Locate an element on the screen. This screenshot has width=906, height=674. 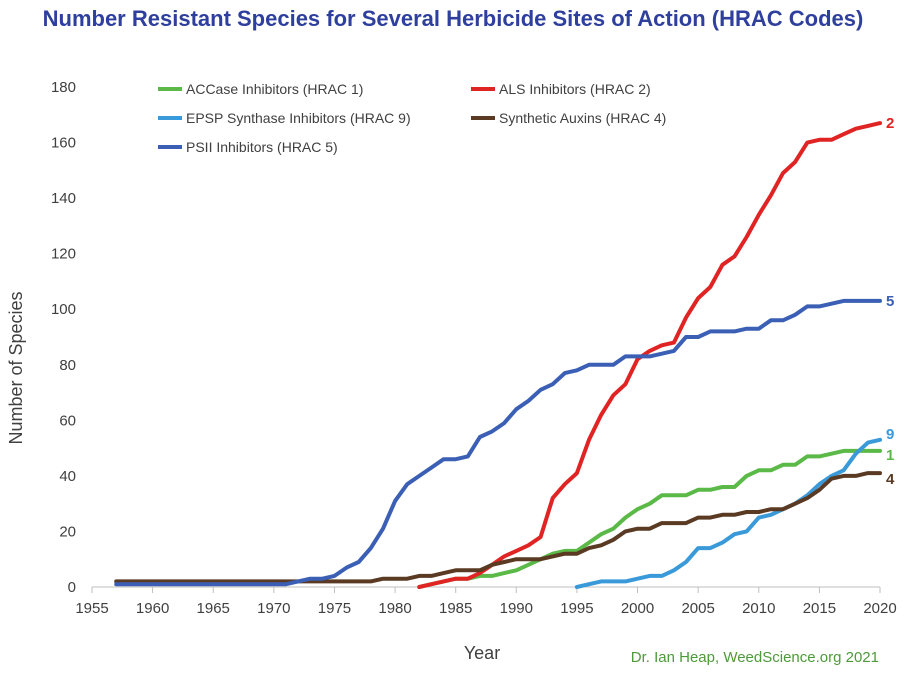
x-tick-label: 1960 is located at coordinates (152, 608).